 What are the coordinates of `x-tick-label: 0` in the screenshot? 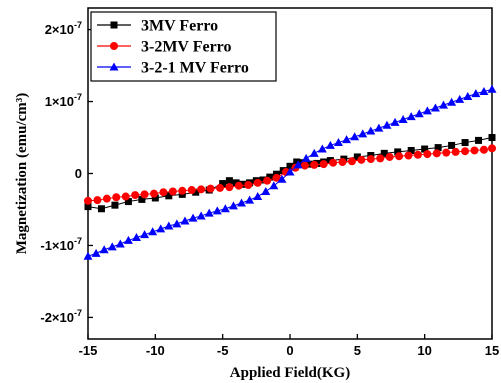 It's located at (289, 350).